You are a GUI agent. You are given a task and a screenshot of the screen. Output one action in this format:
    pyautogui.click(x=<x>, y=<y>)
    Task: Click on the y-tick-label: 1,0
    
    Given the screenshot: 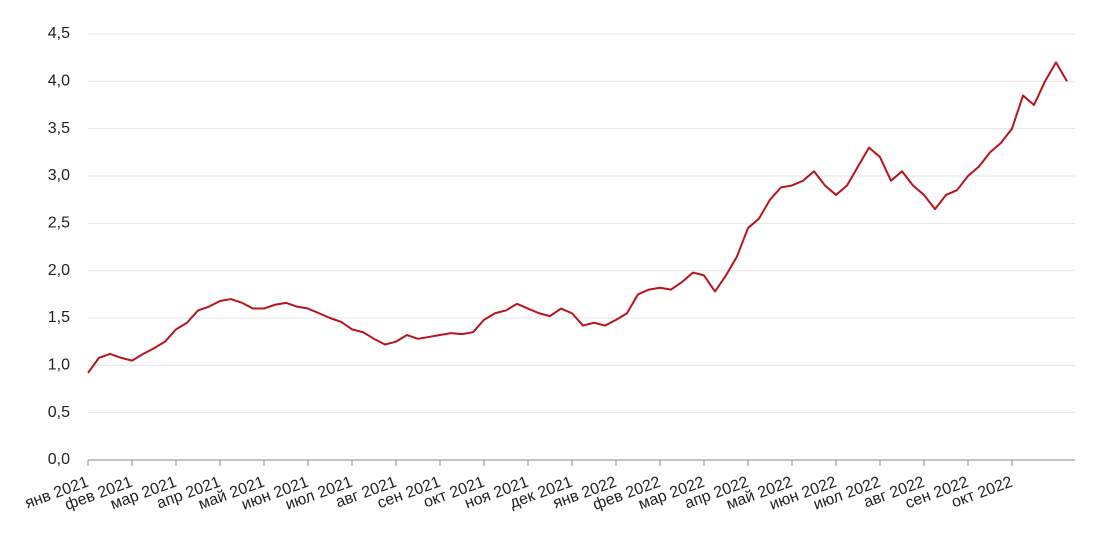 What is the action you would take?
    pyautogui.click(x=59, y=365)
    